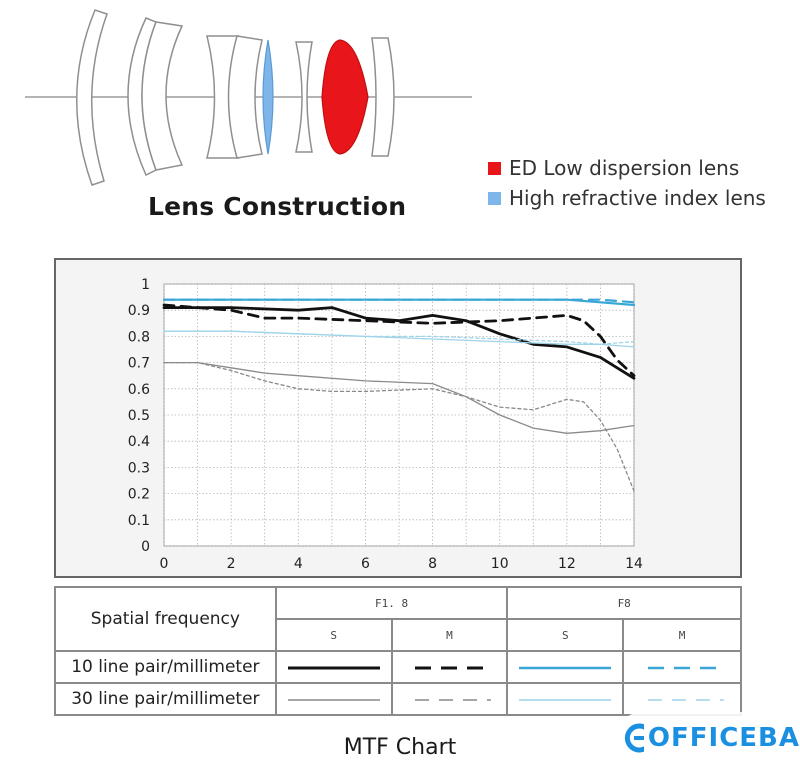 The width and height of the screenshot is (800, 767). Describe the element at coordinates (565, 699) in the screenshot. I see `swatch-30-f8-s` at that location.